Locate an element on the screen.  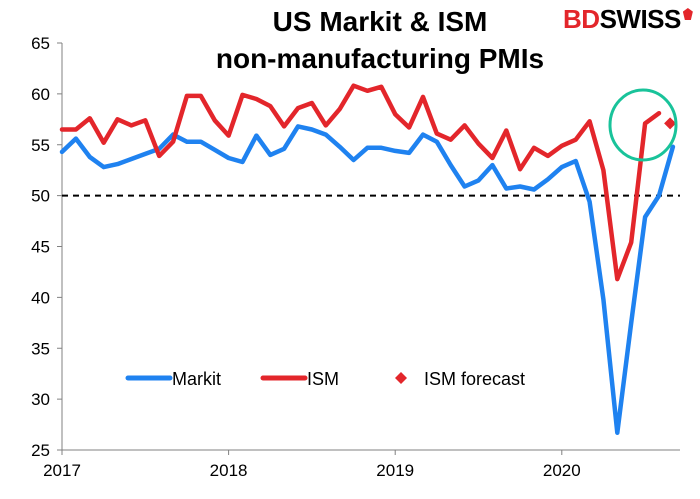
y-tick-label: 40 is located at coordinates (40, 297).